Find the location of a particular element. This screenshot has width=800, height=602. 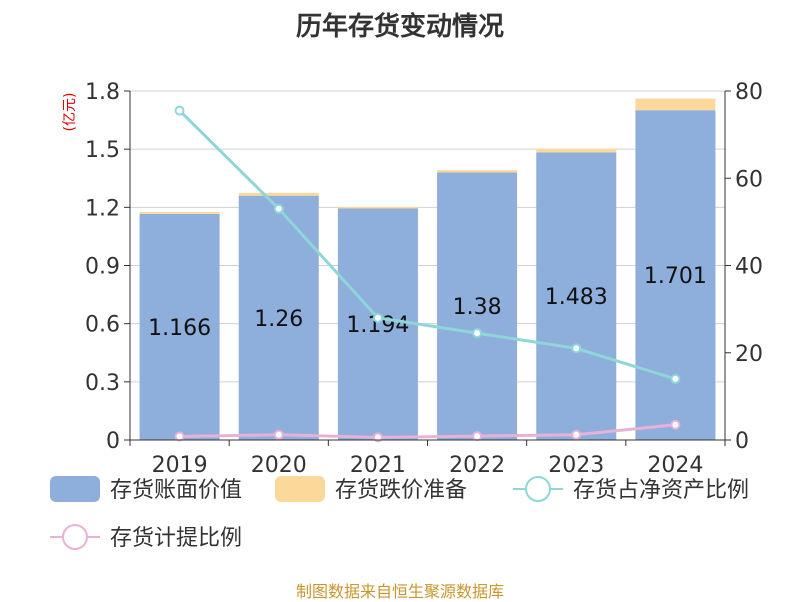

bar-value-label: 1.166 is located at coordinates (179, 328).